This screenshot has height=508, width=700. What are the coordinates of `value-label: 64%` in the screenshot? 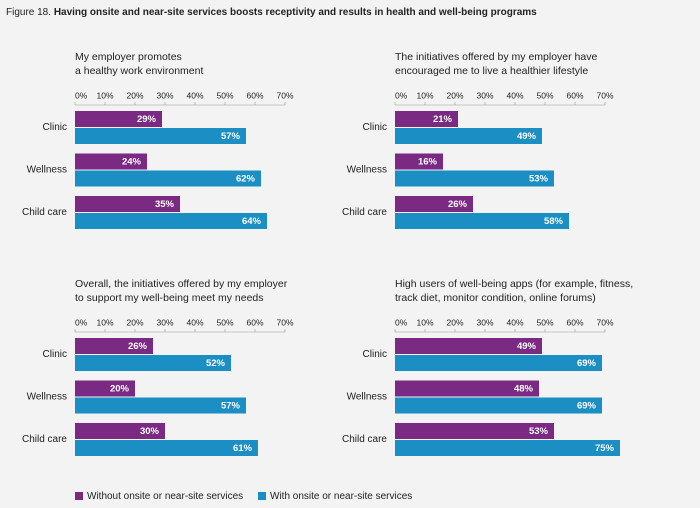 It's located at (252, 221).